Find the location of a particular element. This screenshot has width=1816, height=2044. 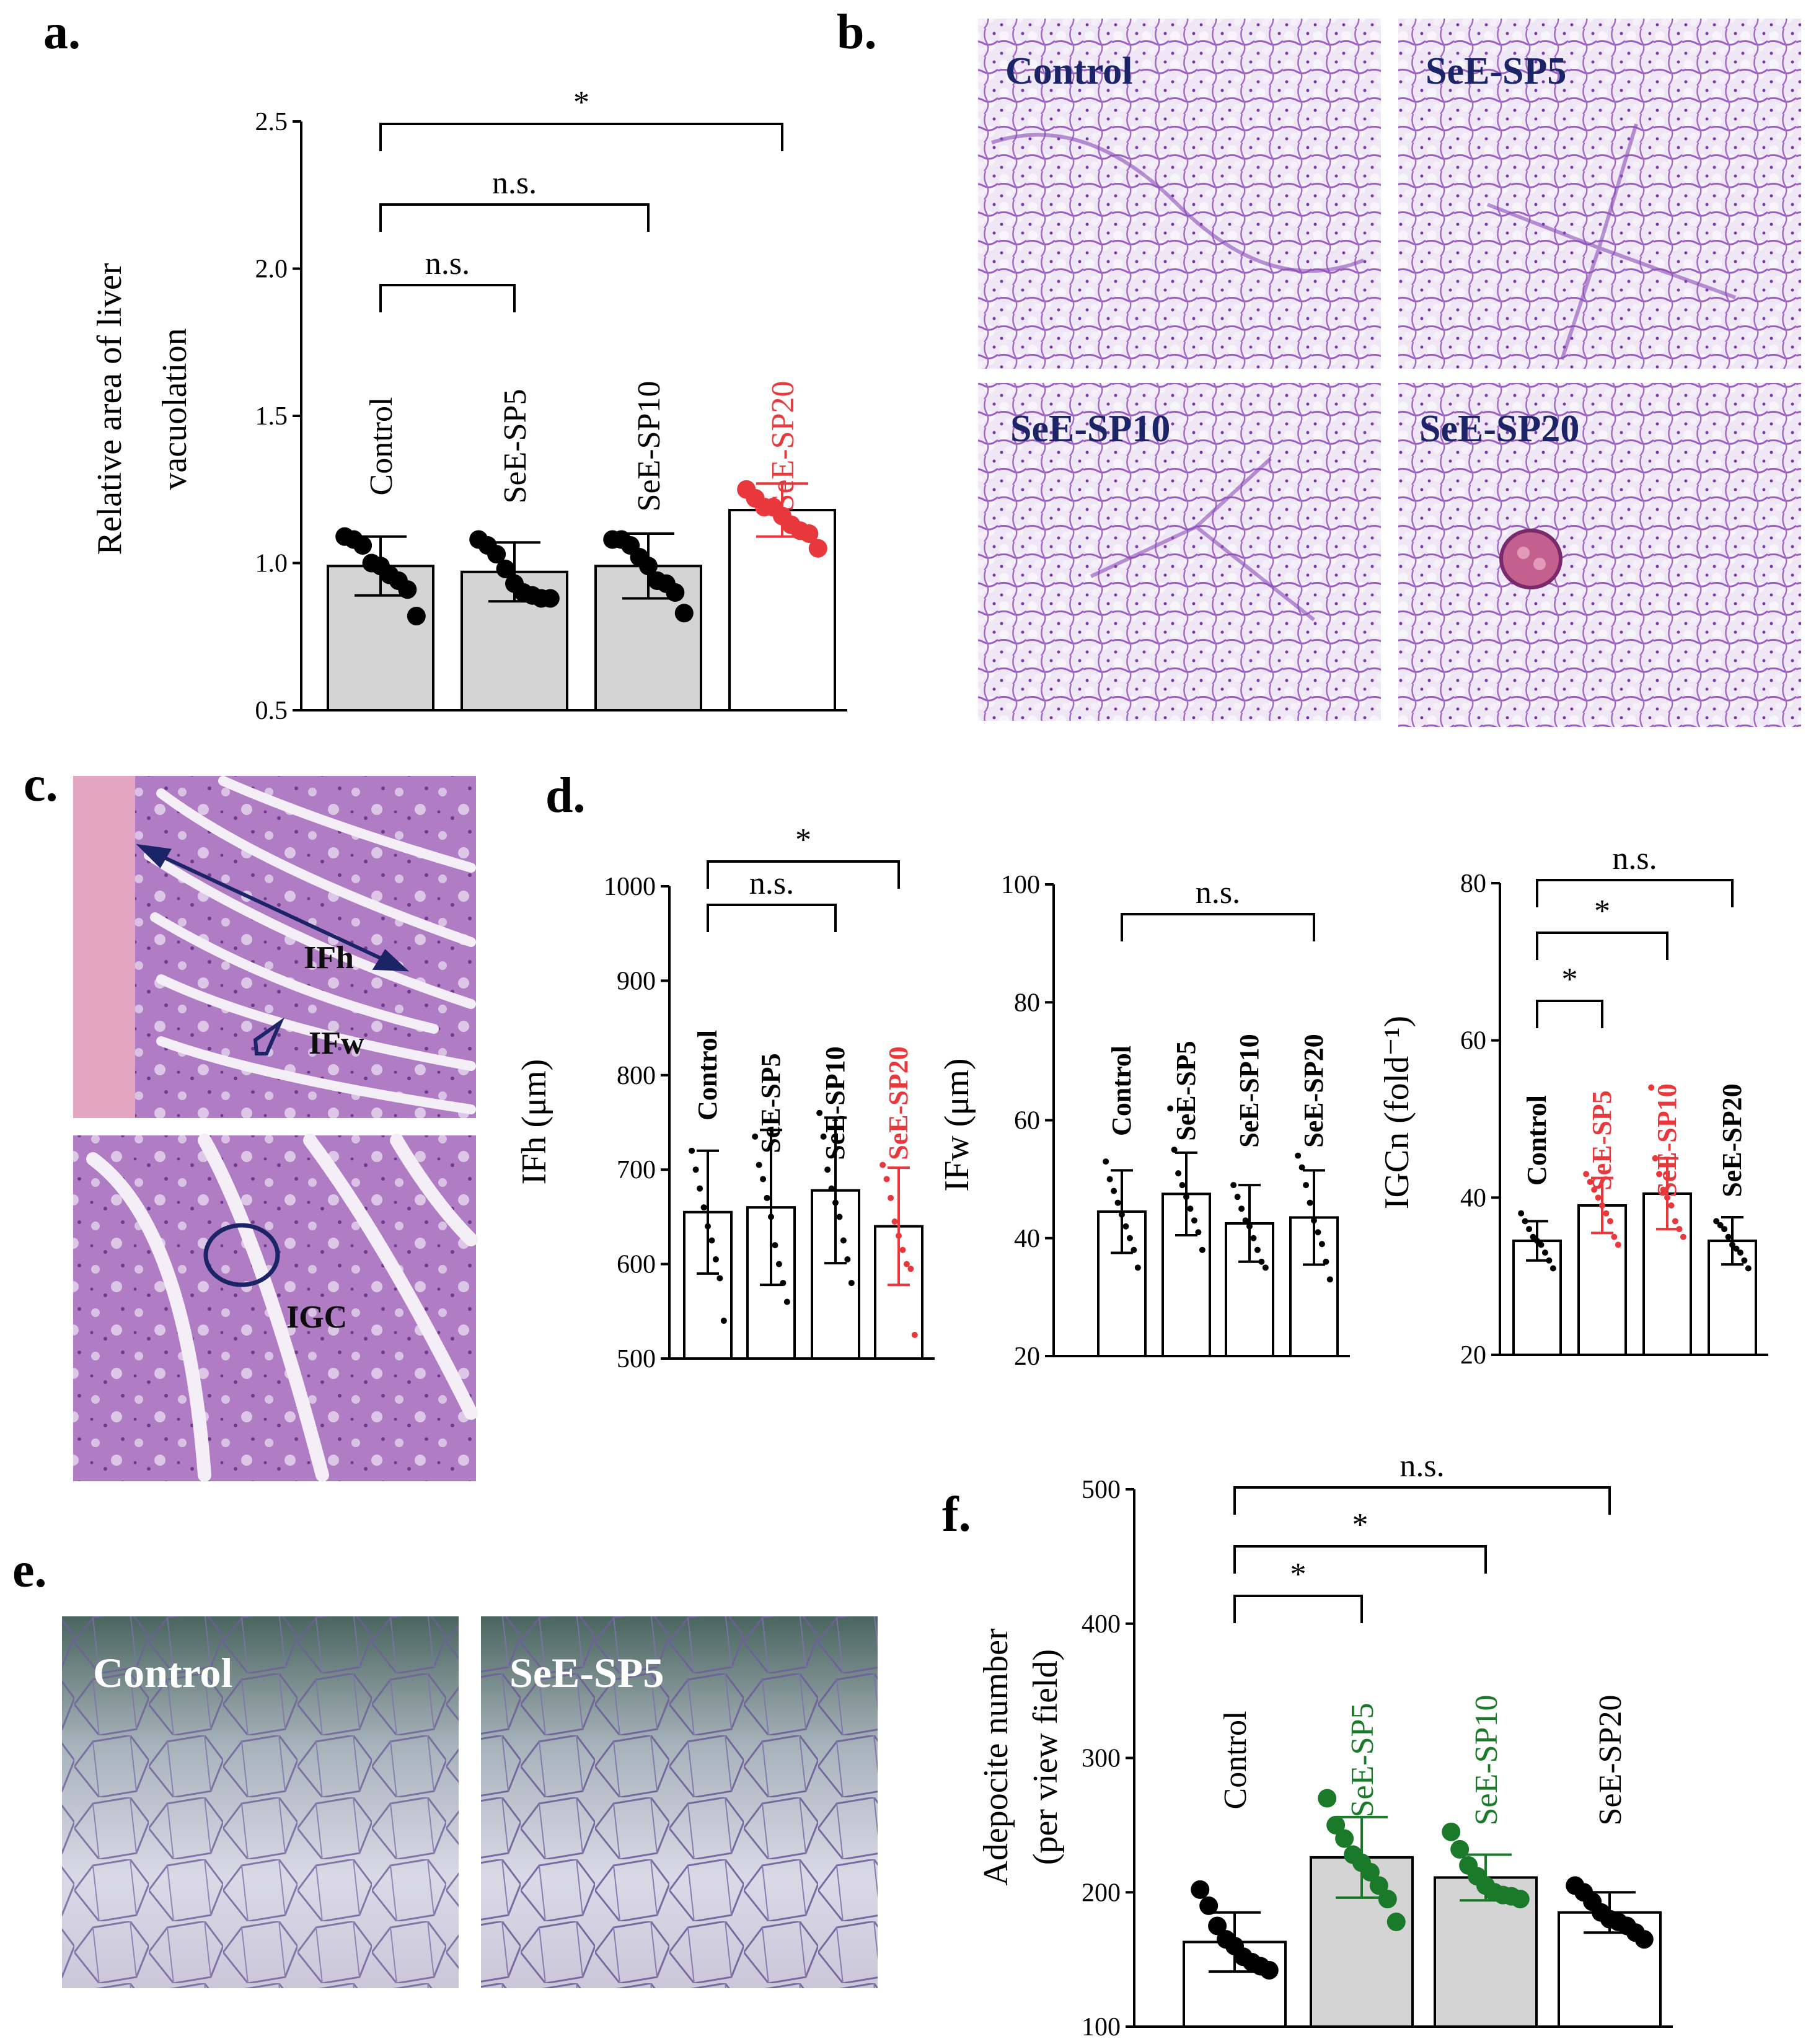

y-tick-label: 700 is located at coordinates (636, 1170).